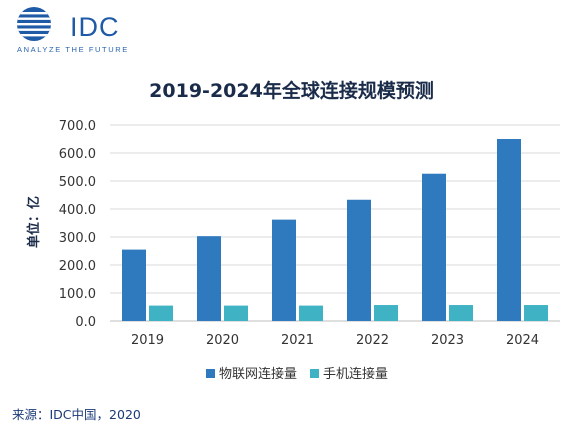 This screenshot has width=583, height=426. What do you see at coordinates (291, 91) in the screenshot?
I see `chart-title: 2019-2024年全球连接规模预测` at bounding box center [291, 91].